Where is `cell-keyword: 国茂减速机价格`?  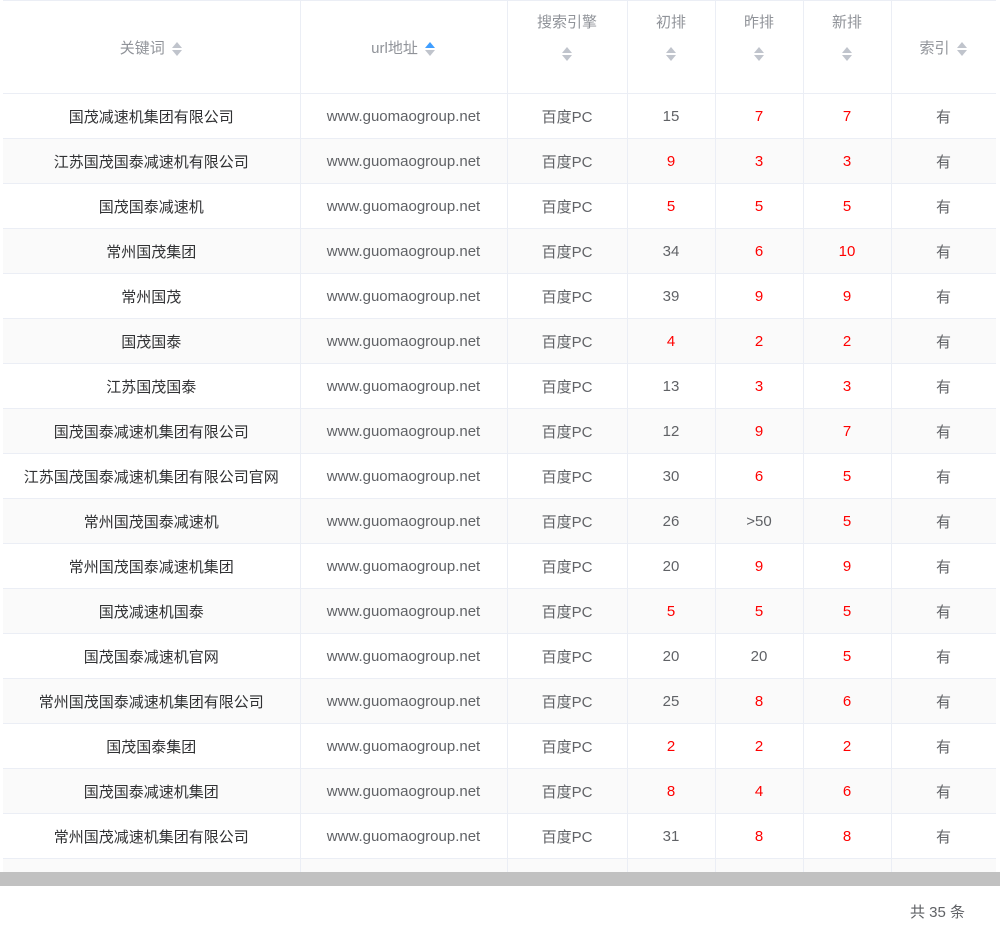 cell-keyword: 国茂减速机价格 is located at coordinates (152, 865).